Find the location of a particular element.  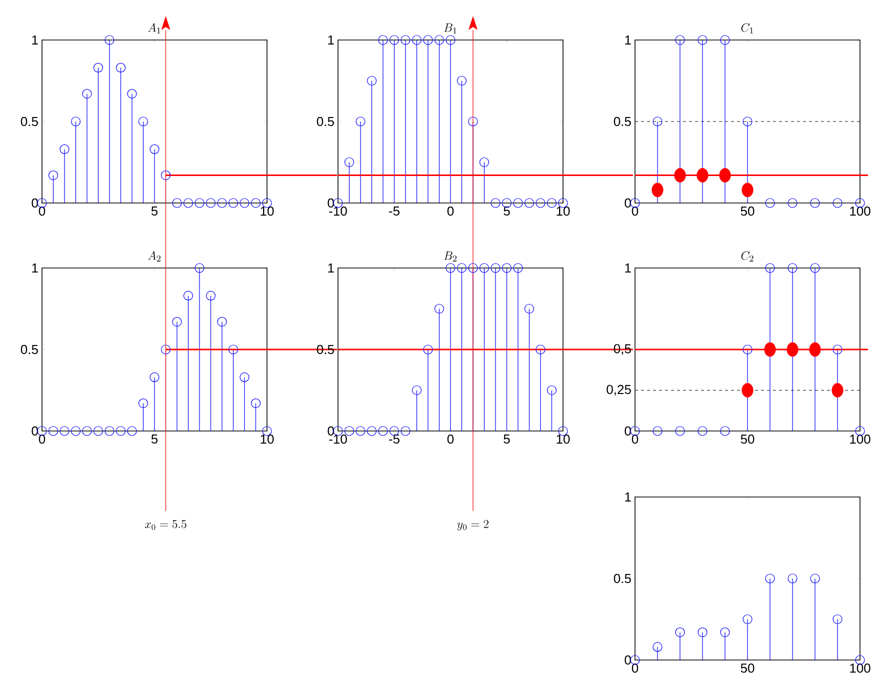

chart-title: $C_1$ is located at coordinates (747, 28).